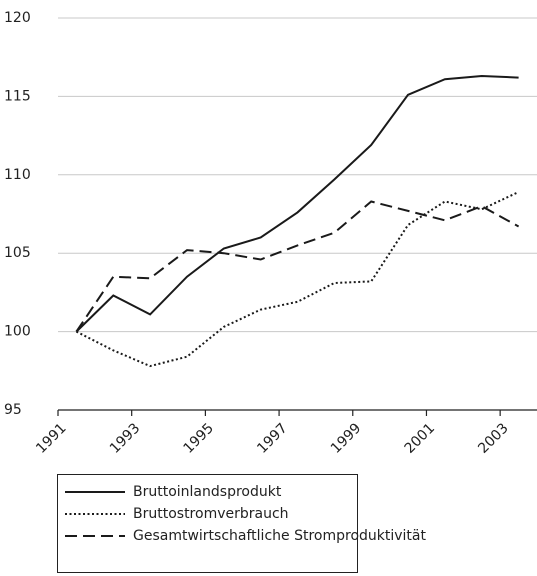 This screenshot has width=537, height=576. I want to click on legend-label: Bruttoinlandsprodukt, so click(207, 492).